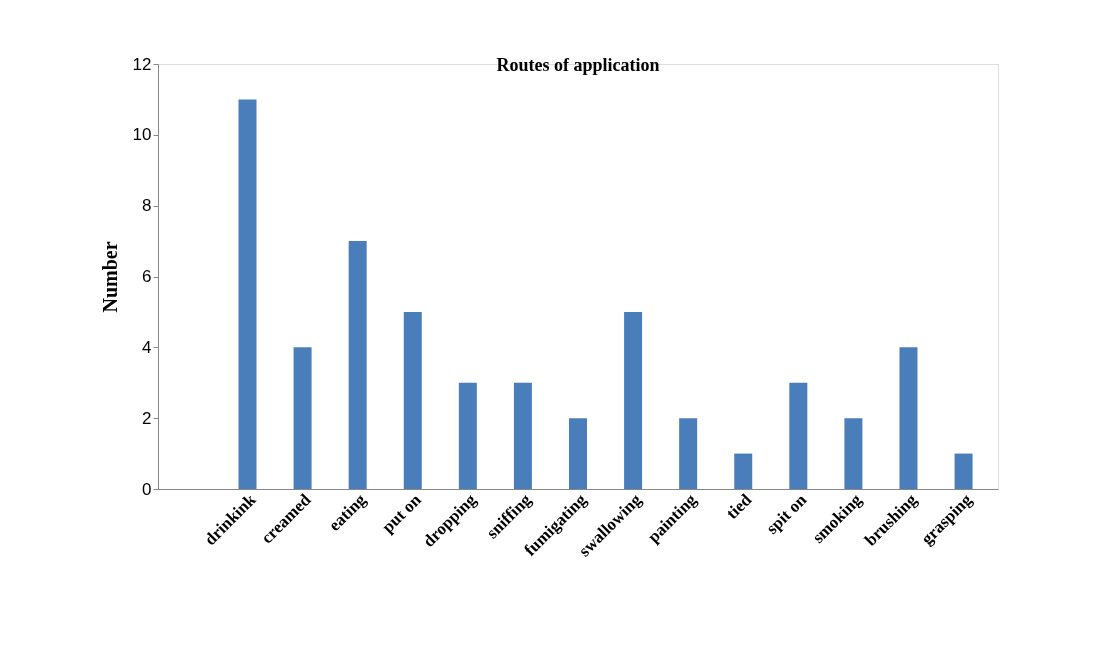  I want to click on x-tick-label: spit on, so click(786, 513).